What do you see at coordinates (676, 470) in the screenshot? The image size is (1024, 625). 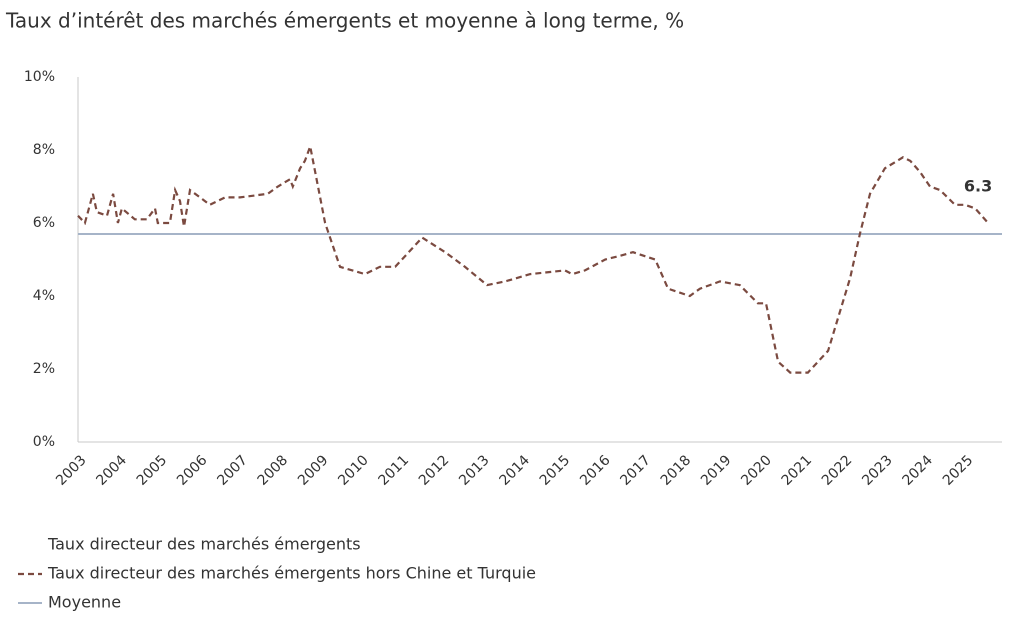 I see `x-tick-label: 2018` at bounding box center [676, 470].